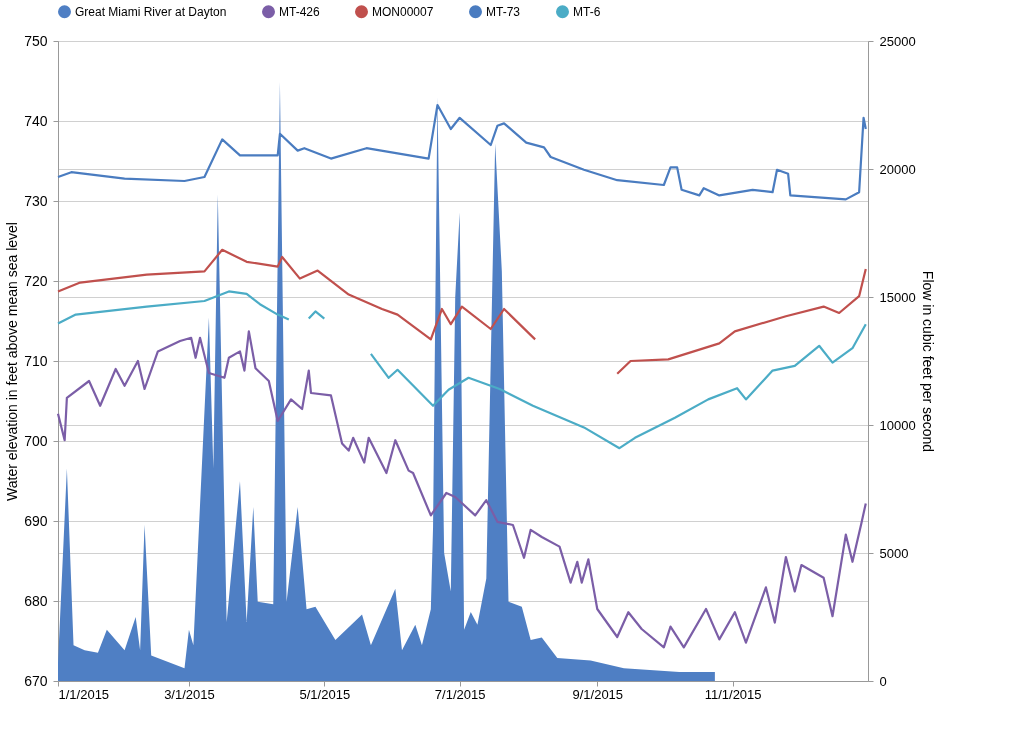 The width and height of the screenshot is (1028, 751). Describe the element at coordinates (460, 694) in the screenshot. I see `x-tick-label: 7/1/2015` at that location.